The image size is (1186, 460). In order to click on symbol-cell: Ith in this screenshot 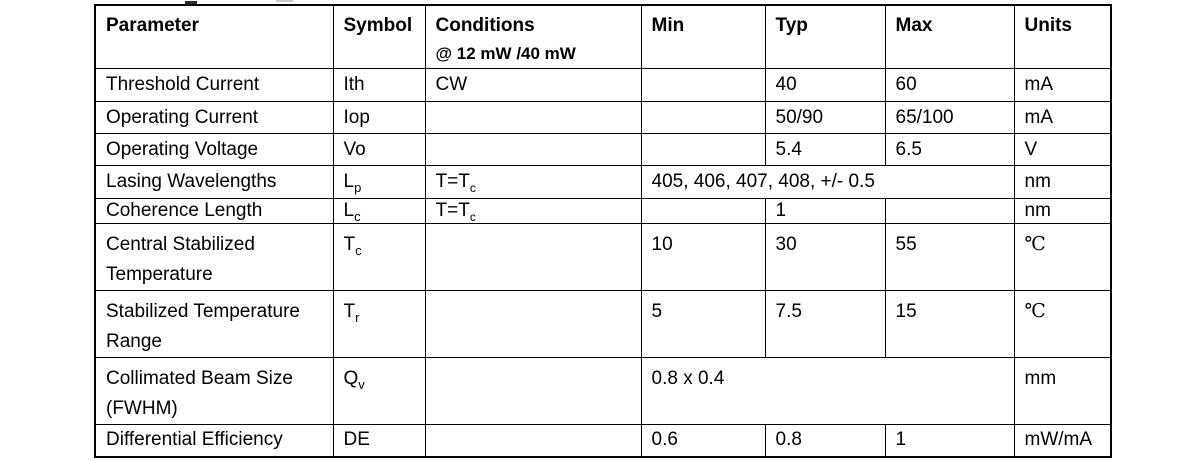, I will do `click(379, 85)`.